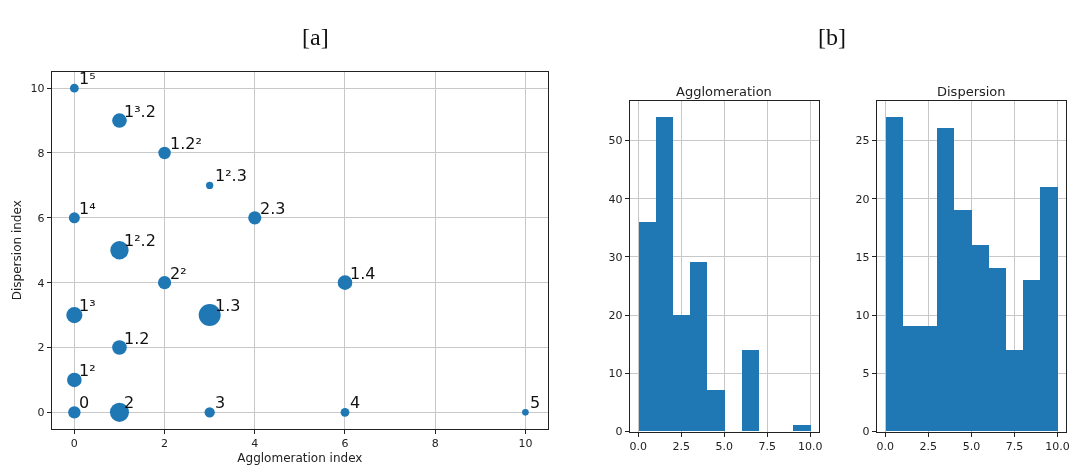  I want to click on annotation: 1.2², so click(186, 143).